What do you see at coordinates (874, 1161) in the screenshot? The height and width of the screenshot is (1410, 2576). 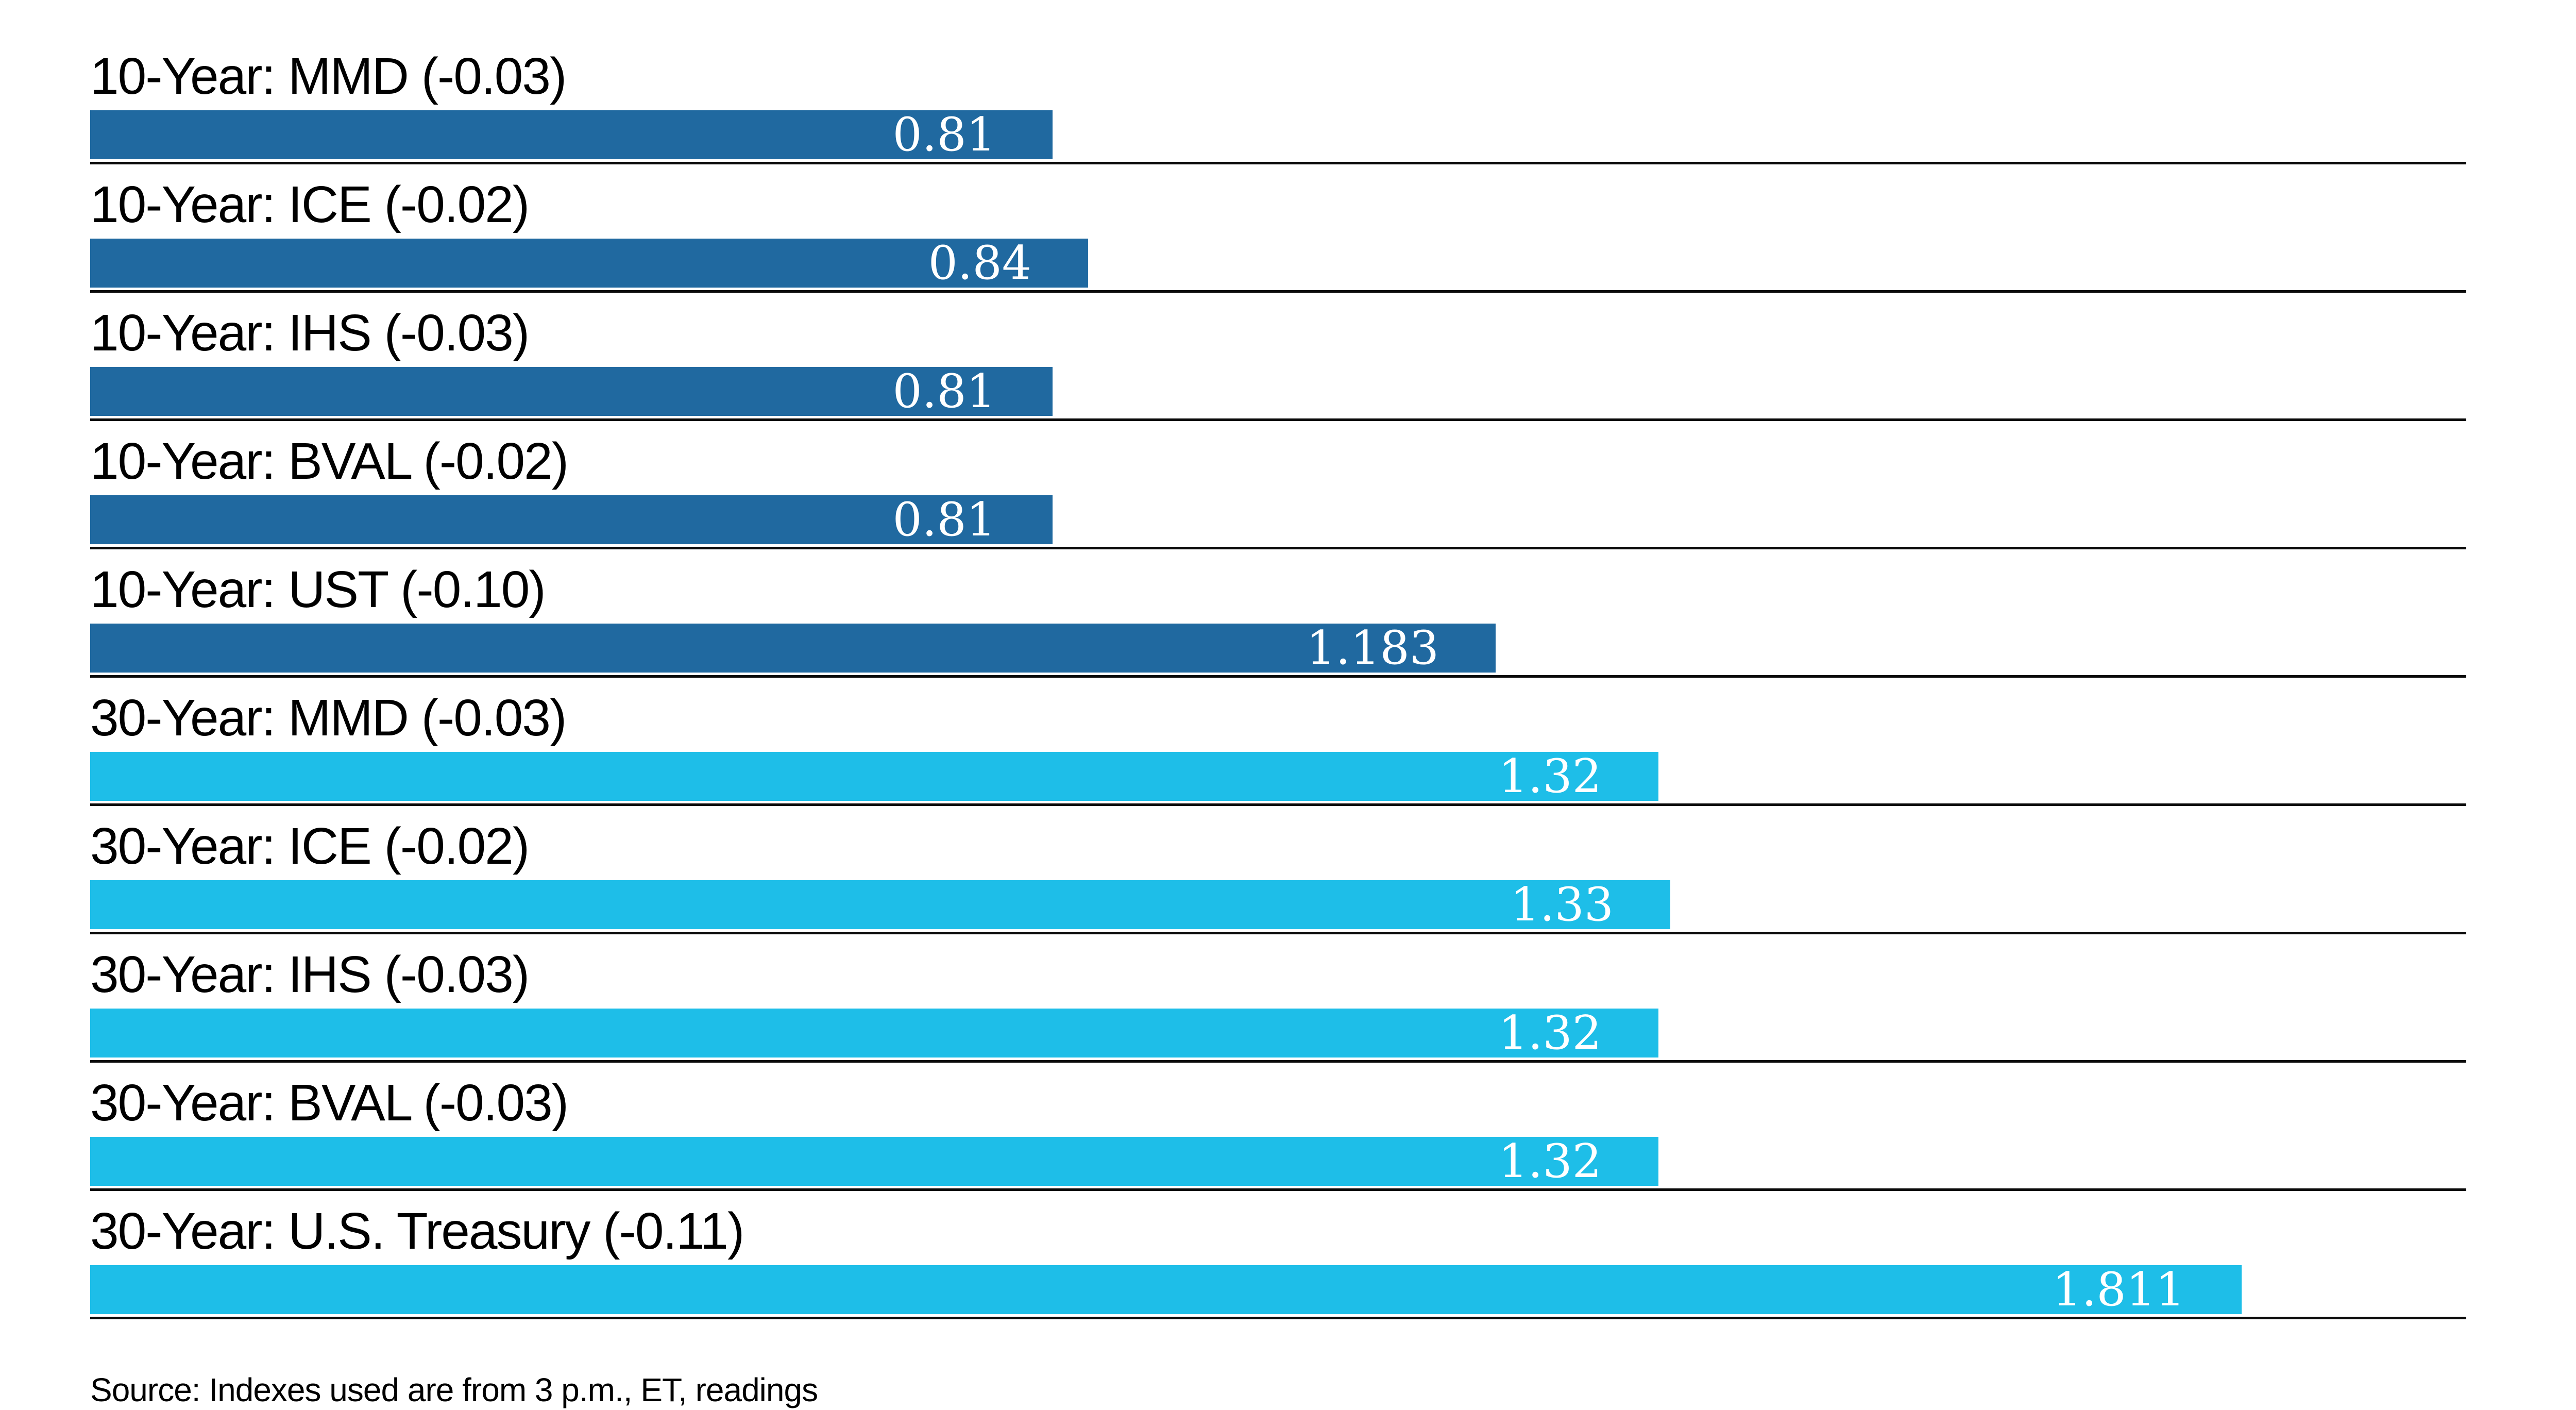 I see `bar-30y-bval: 1.32` at bounding box center [874, 1161].